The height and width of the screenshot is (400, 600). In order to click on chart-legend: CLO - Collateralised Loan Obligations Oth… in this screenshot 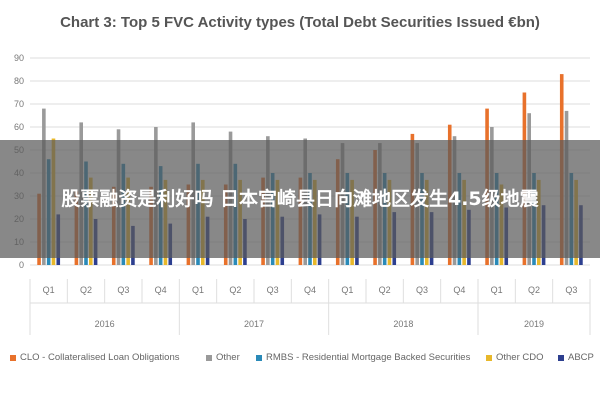, I will do `click(305, 360)`.